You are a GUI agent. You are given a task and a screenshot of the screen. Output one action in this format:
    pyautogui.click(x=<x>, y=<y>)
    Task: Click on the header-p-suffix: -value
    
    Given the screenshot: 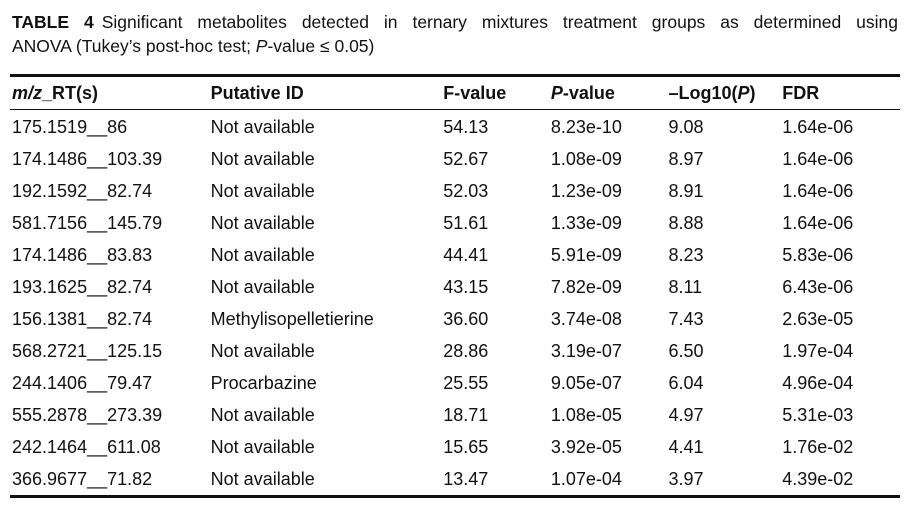 What is the action you would take?
    pyautogui.click(x=588, y=92)
    